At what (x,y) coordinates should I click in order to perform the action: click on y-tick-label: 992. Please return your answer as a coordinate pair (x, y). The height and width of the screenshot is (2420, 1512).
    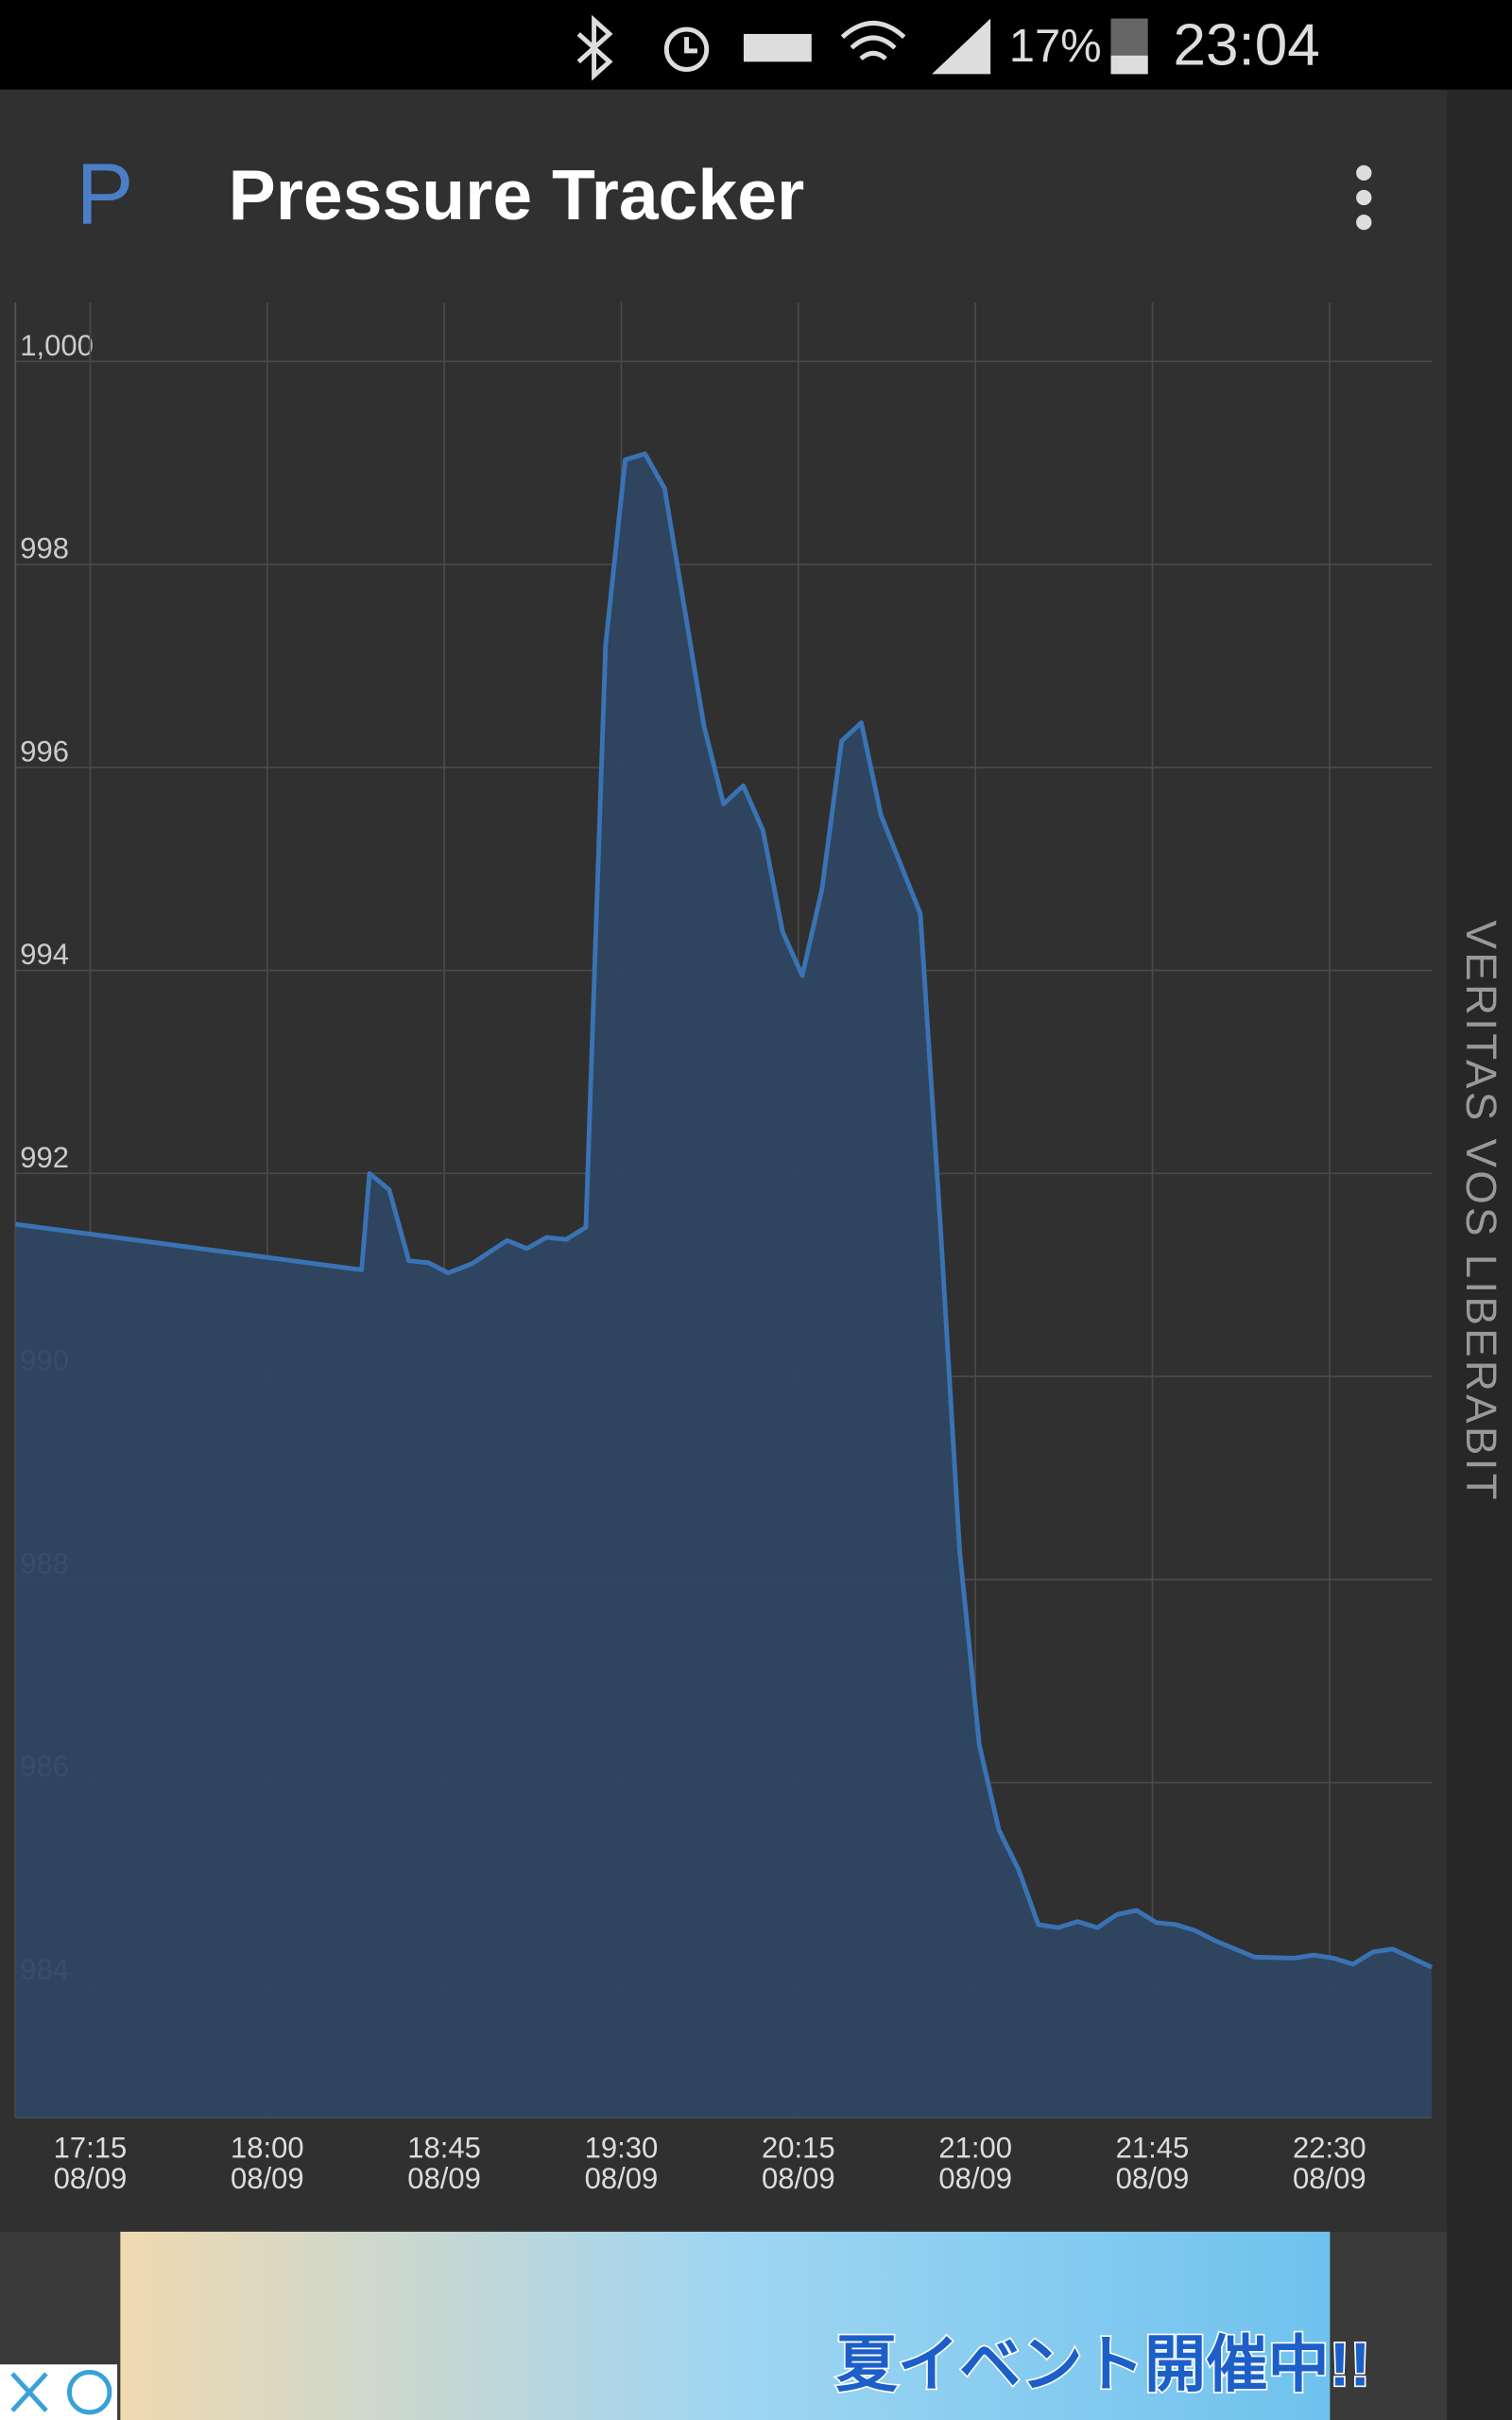
    Looking at the image, I should click on (44, 1157).